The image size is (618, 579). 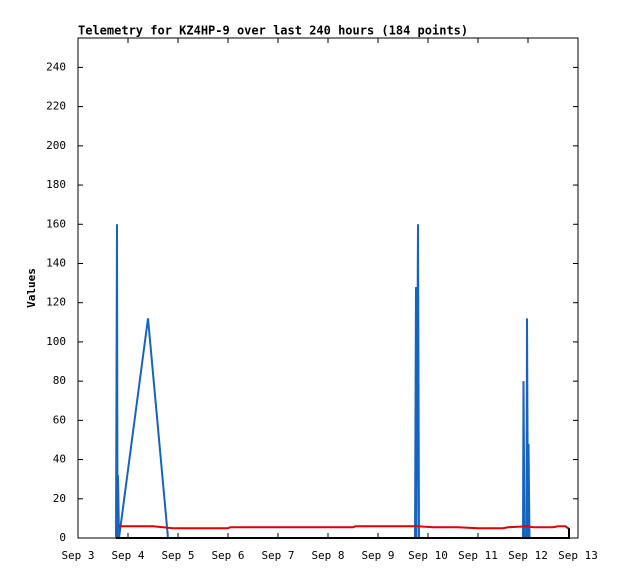 I want to click on x-tick-label: Sep 12, so click(x=528, y=555).